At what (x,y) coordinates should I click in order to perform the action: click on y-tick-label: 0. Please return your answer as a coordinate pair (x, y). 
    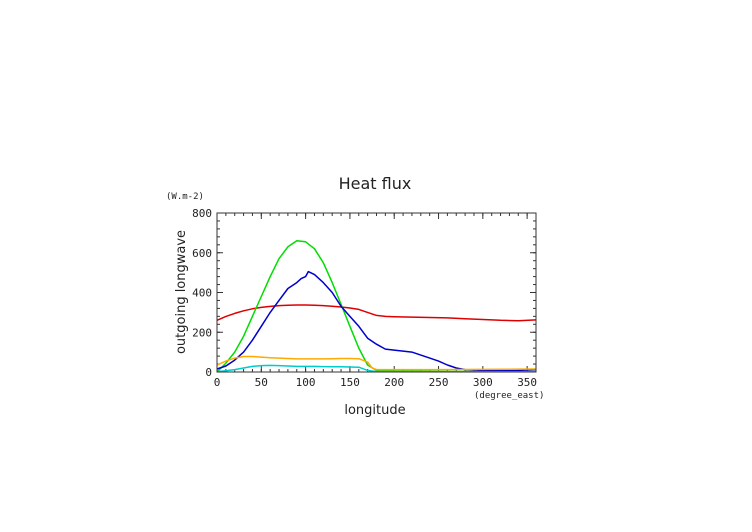
    Looking at the image, I should click on (208, 372).